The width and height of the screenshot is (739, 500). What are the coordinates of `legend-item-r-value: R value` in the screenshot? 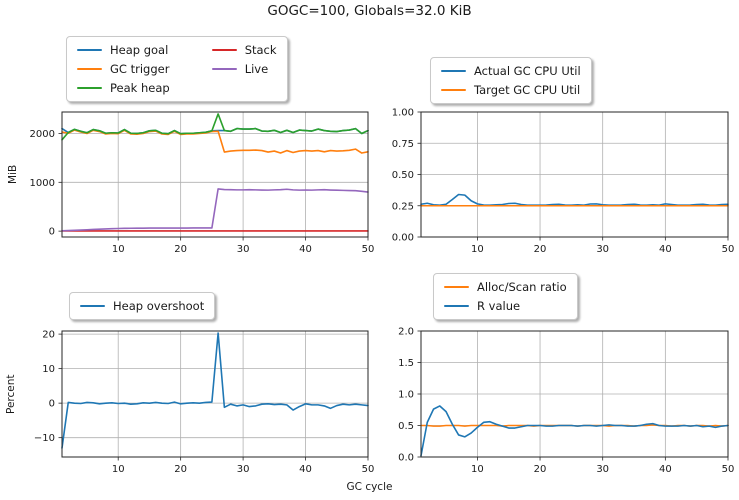 It's located at (505, 306).